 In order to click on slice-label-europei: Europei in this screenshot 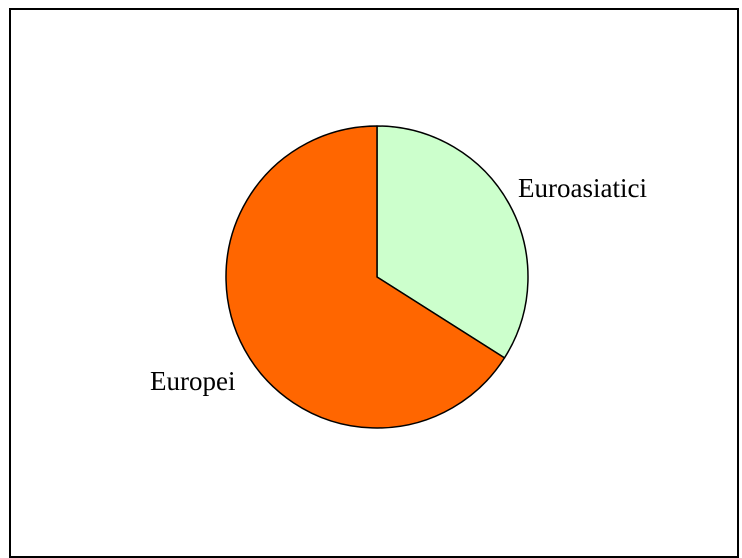, I will do `click(192, 381)`.